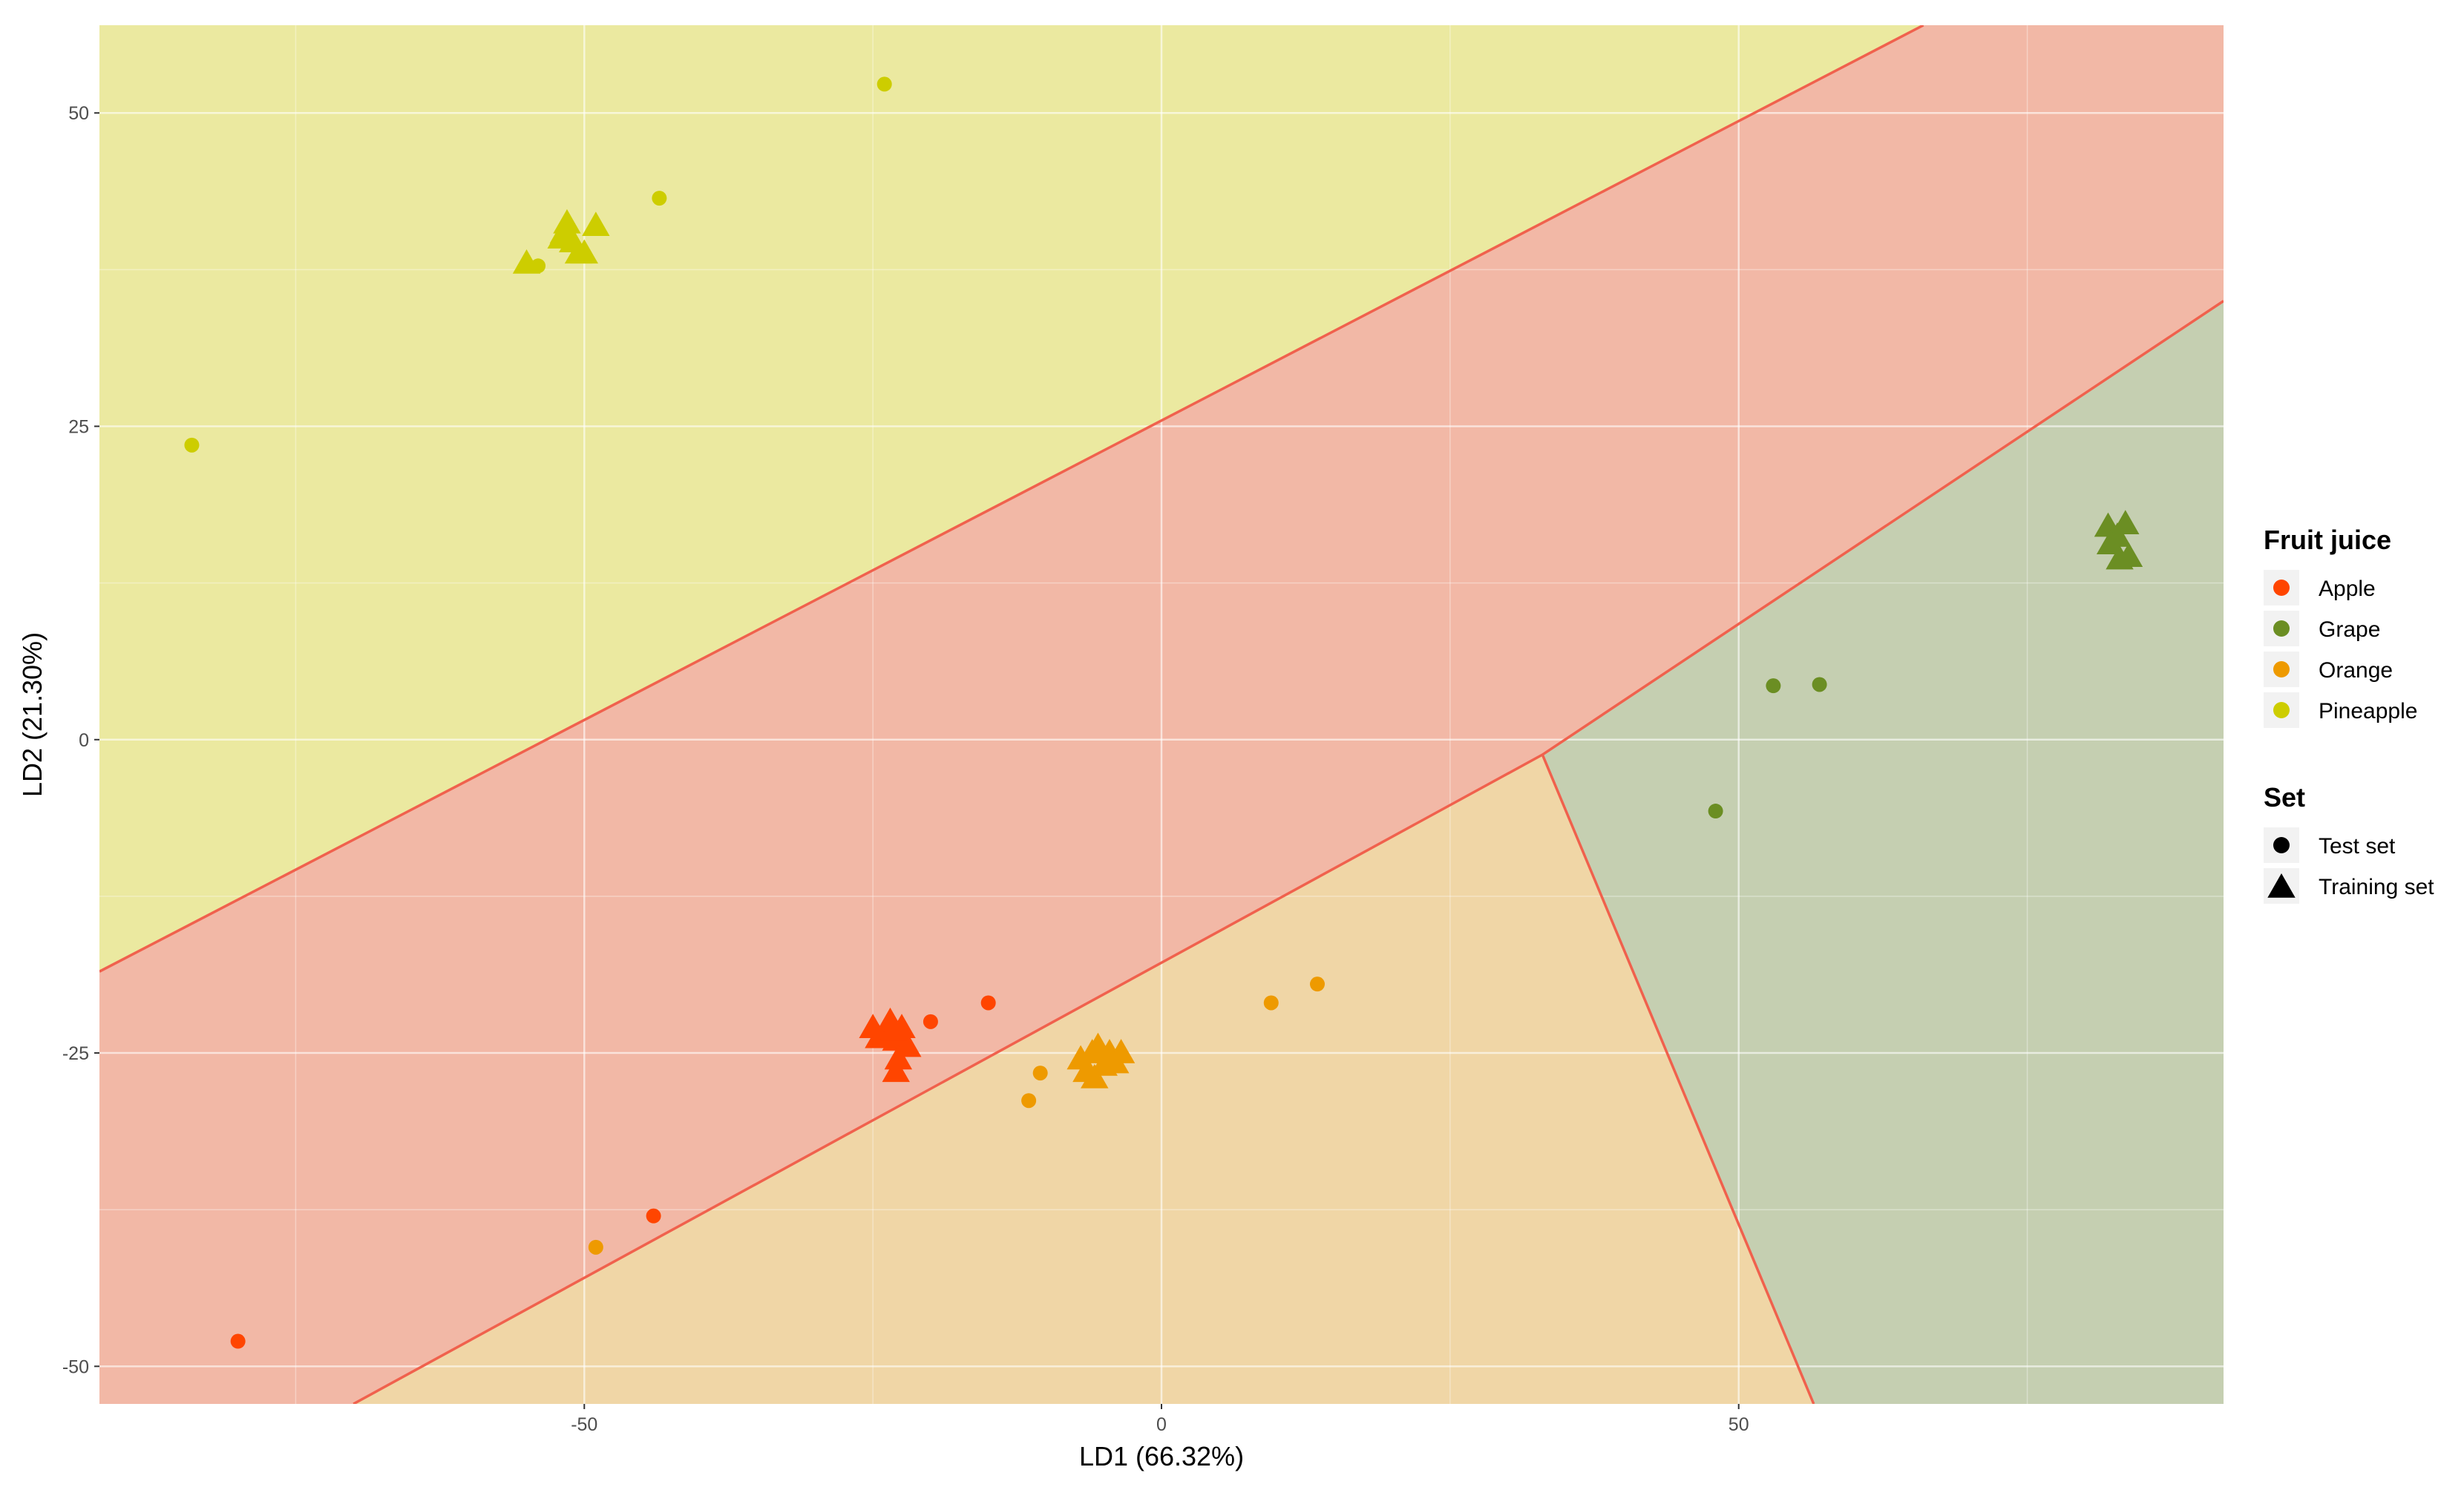  What do you see at coordinates (32, 714) in the screenshot?
I see `y-axis-title: LD2 (21.30%)` at bounding box center [32, 714].